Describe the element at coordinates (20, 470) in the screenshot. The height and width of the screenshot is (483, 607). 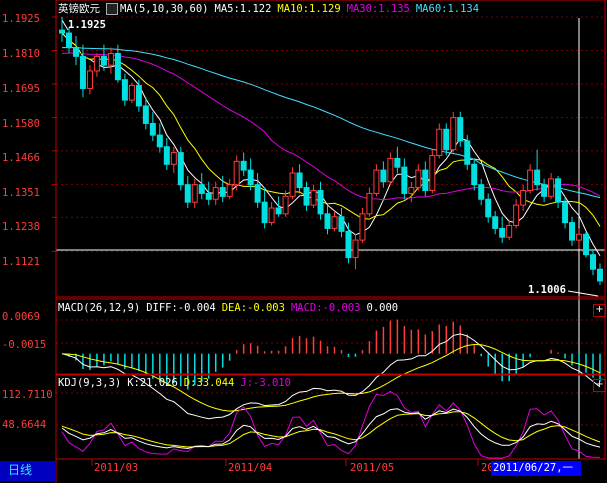
I see `period-tab-label: 日线` at that location.